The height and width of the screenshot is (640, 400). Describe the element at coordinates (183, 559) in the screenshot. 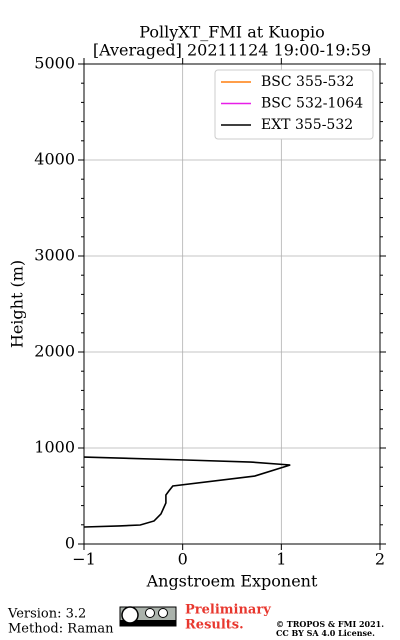

I see `x-tick-label: 0` at that location.